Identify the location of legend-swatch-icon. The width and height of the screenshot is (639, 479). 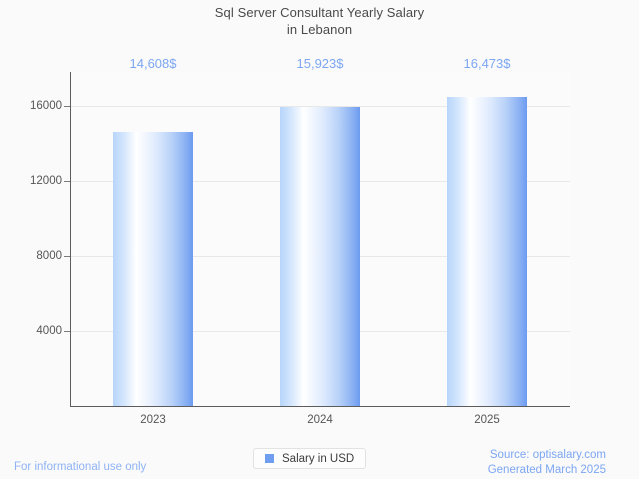
(269, 458).